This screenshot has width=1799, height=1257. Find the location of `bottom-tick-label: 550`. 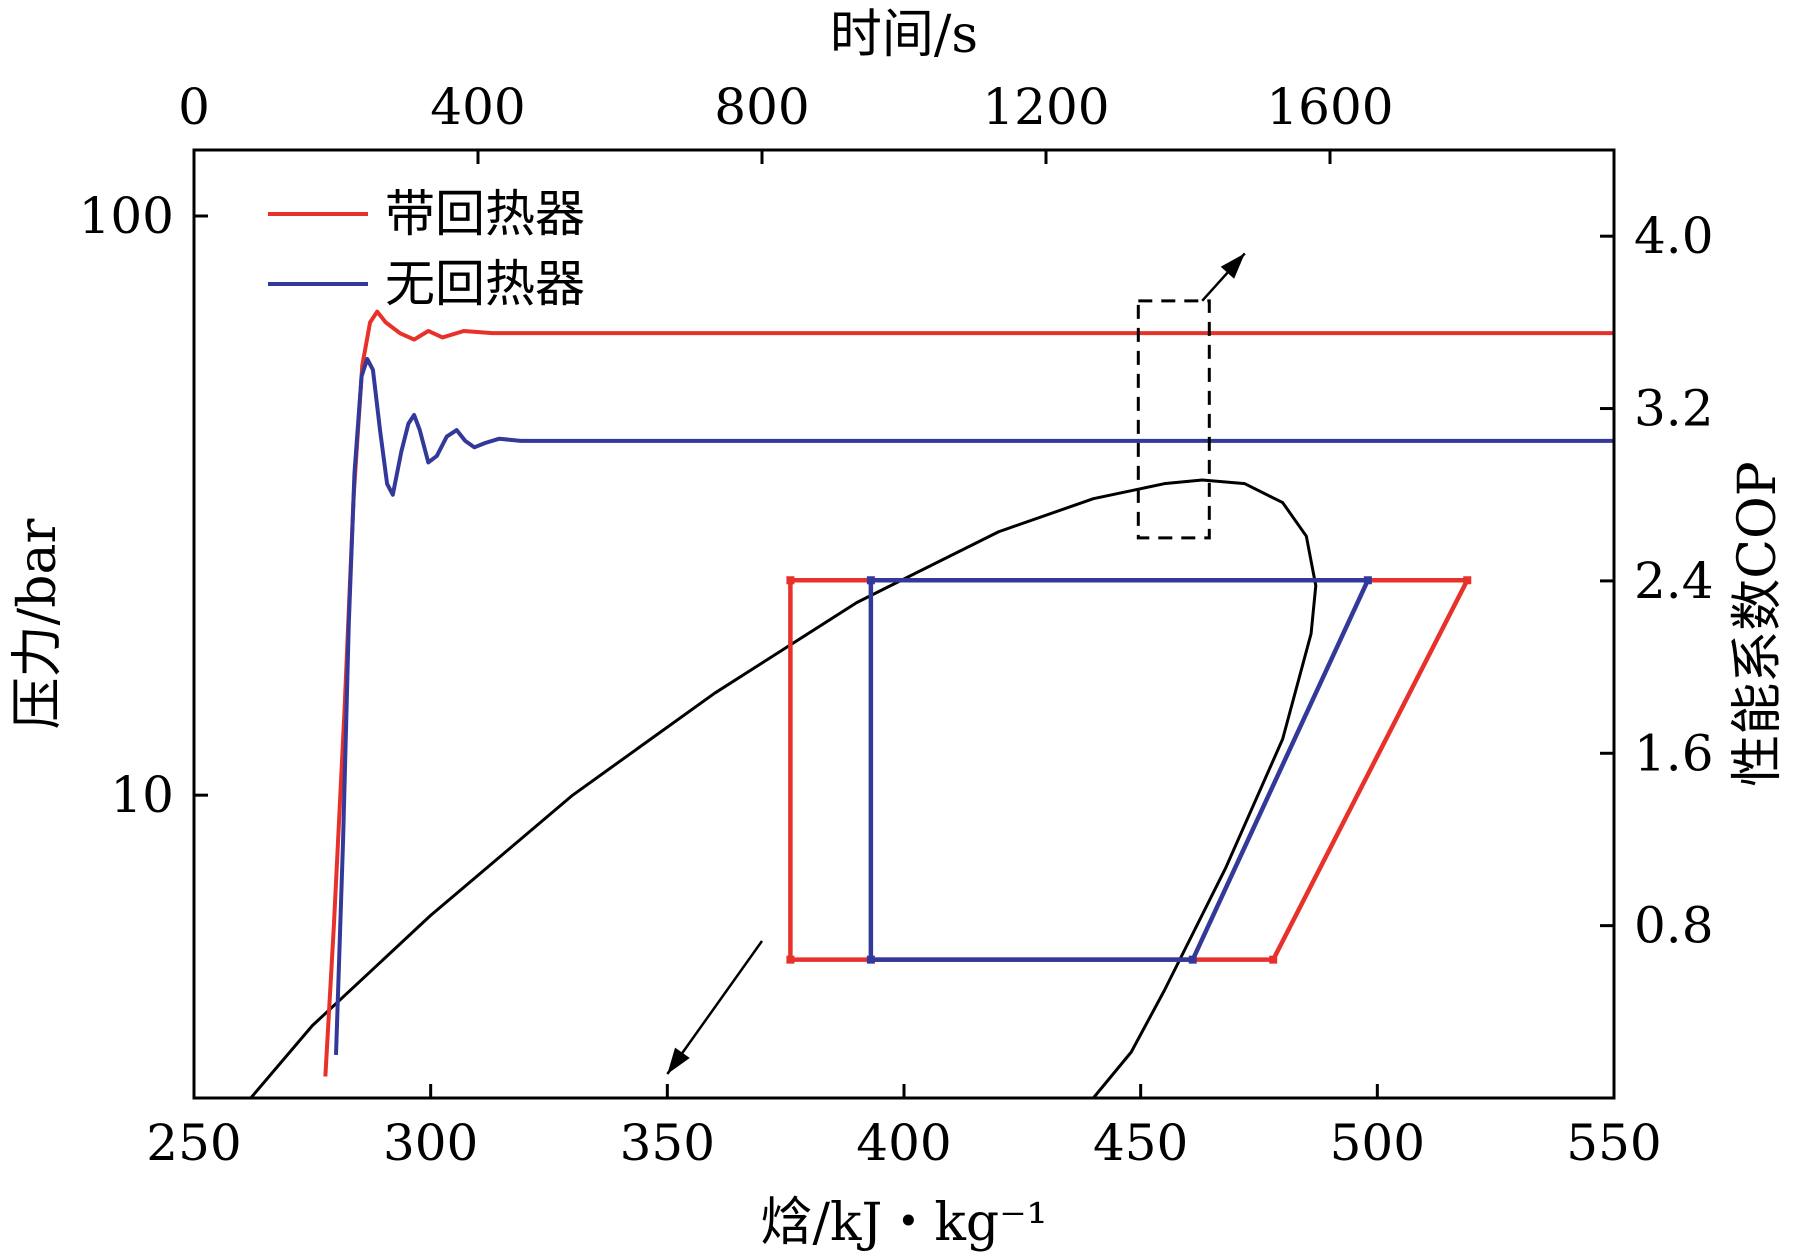

bottom-tick-label: 550 is located at coordinates (1613, 1143).